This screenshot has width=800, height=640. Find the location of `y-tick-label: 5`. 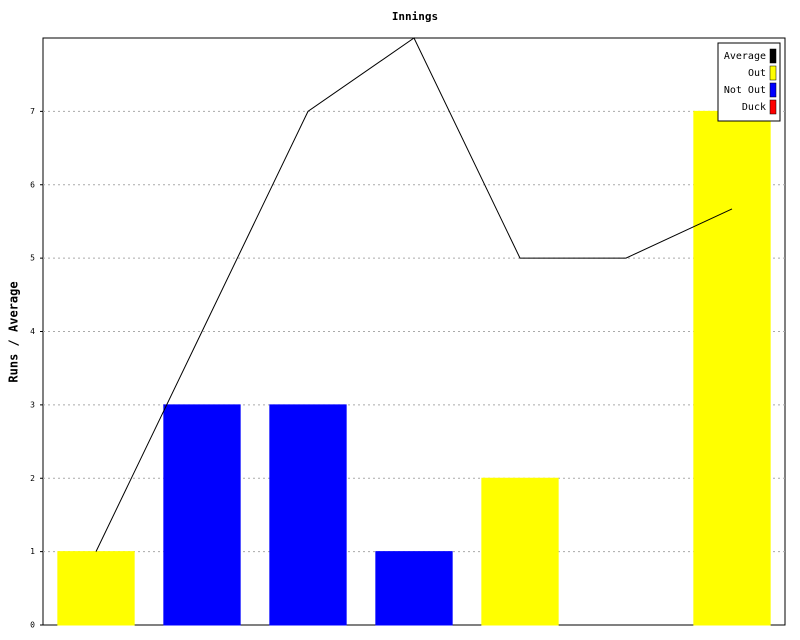

y-tick-label: 5 is located at coordinates (32, 258).